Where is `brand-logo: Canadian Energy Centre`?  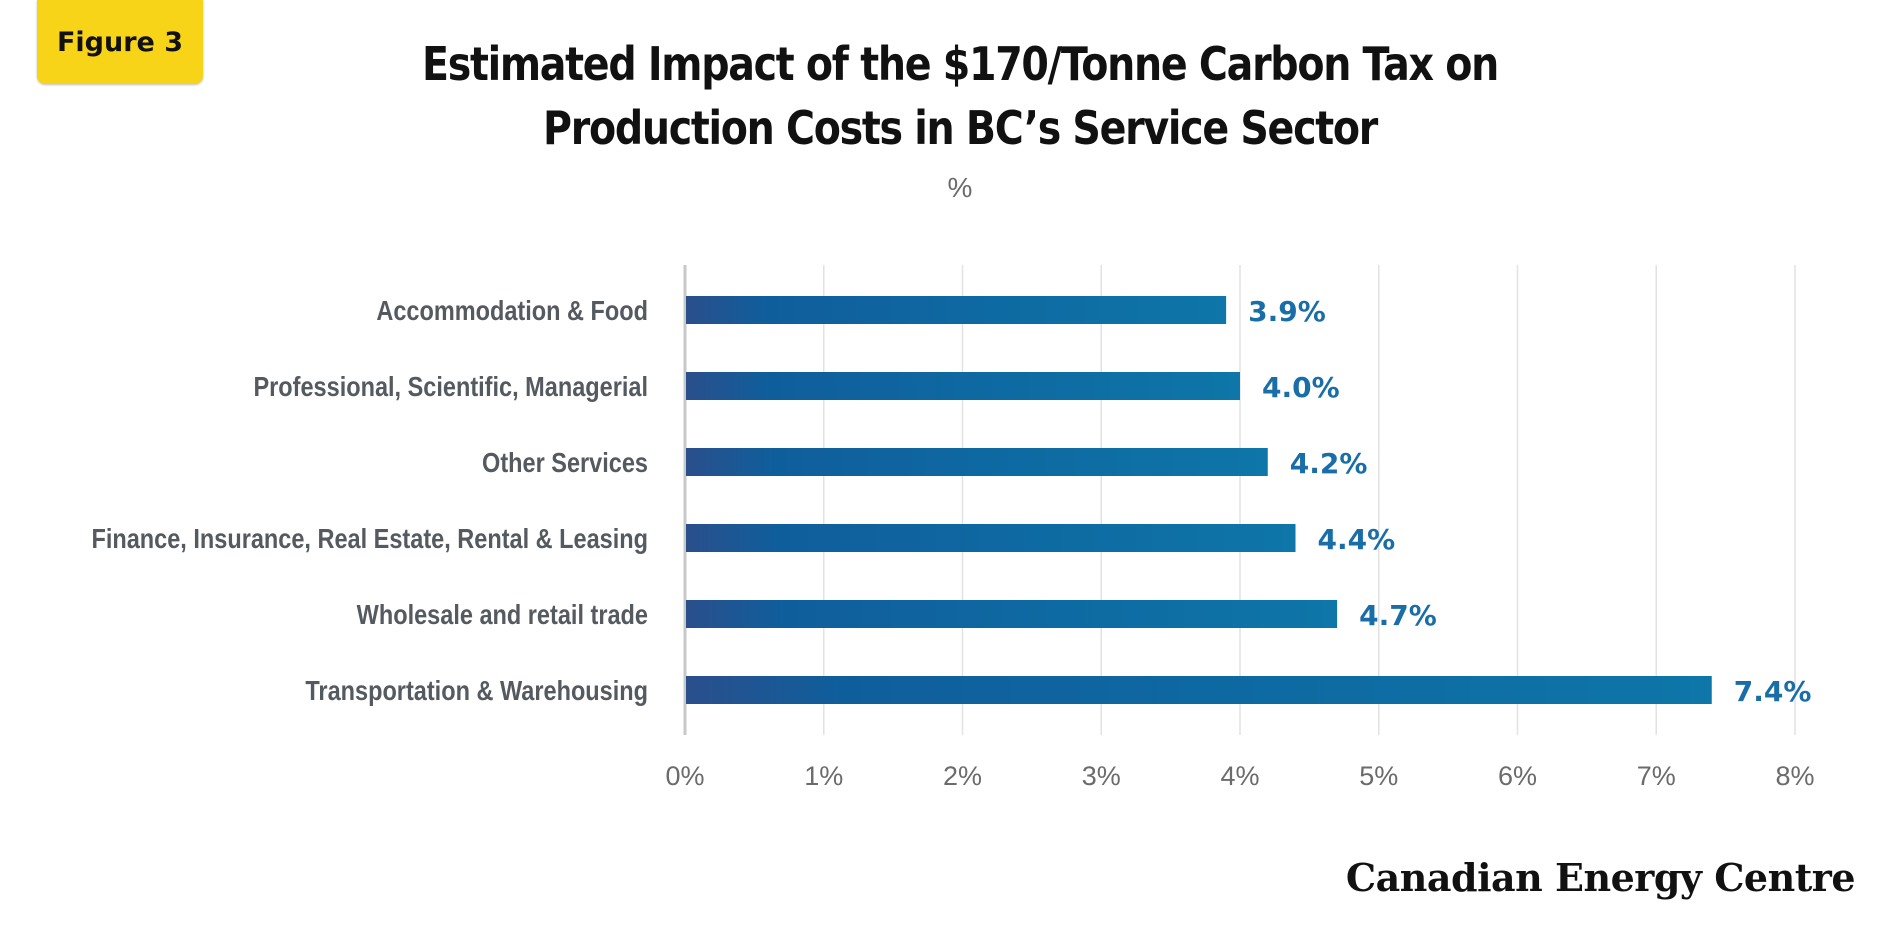 brand-logo: Canadian Energy Centre is located at coordinates (1600, 877).